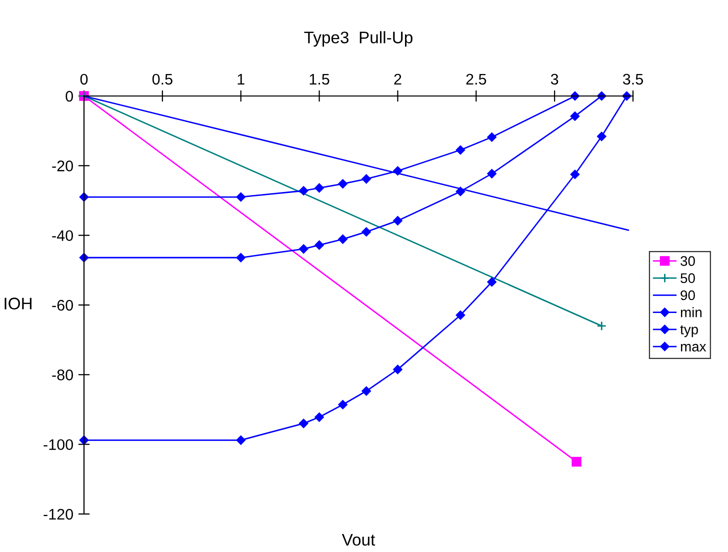 The image size is (728, 552). I want to click on x-axis-title: Vout, so click(359, 540).